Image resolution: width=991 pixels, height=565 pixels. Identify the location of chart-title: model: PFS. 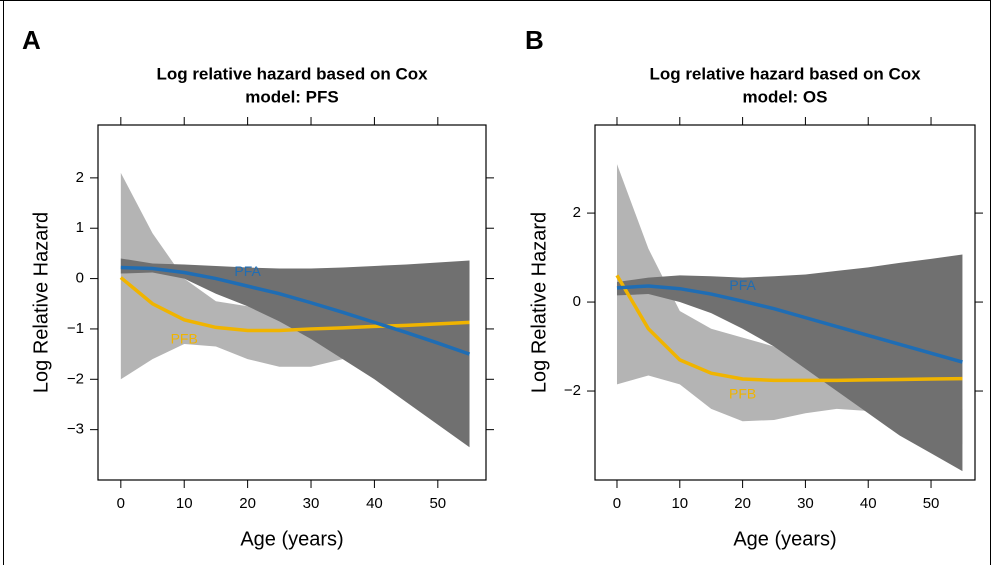
(292, 96).